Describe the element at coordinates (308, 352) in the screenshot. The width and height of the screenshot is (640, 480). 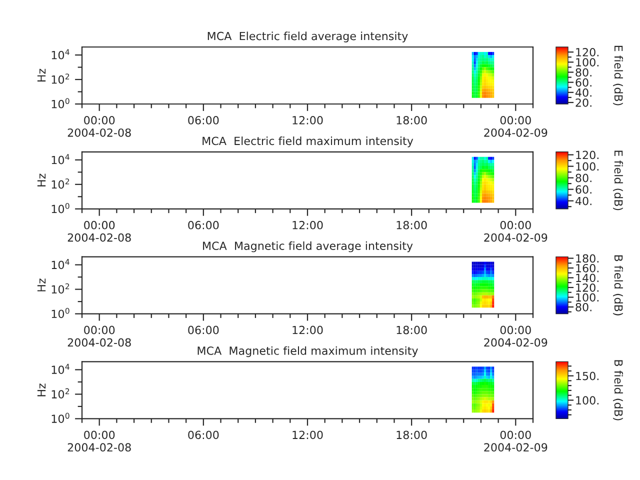
I see `chart-title: MCA Magnetic field maximum intensity` at that location.